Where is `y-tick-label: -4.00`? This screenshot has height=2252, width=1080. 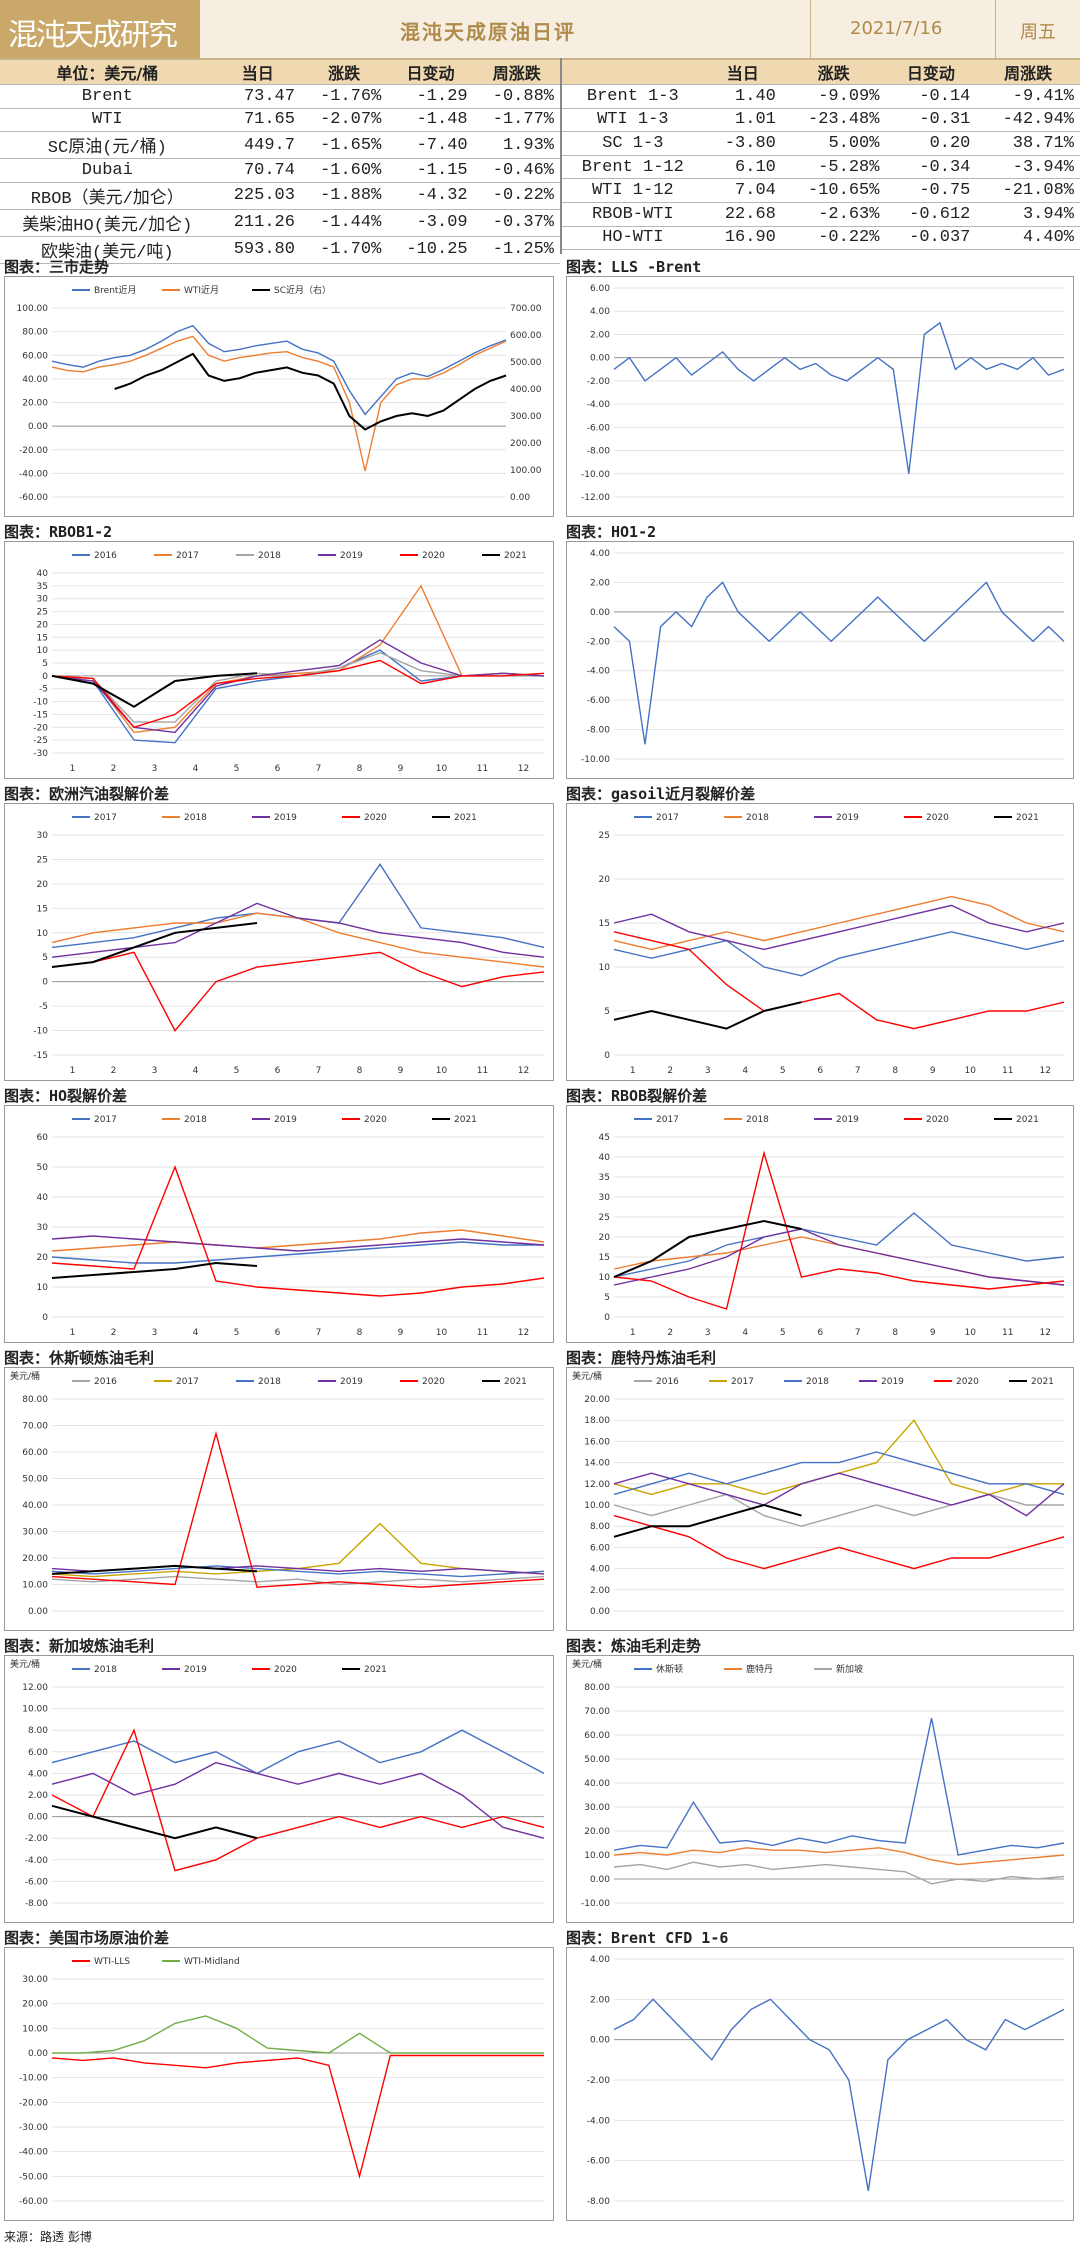
y-tick-label: -4.00 is located at coordinates (599, 2121).